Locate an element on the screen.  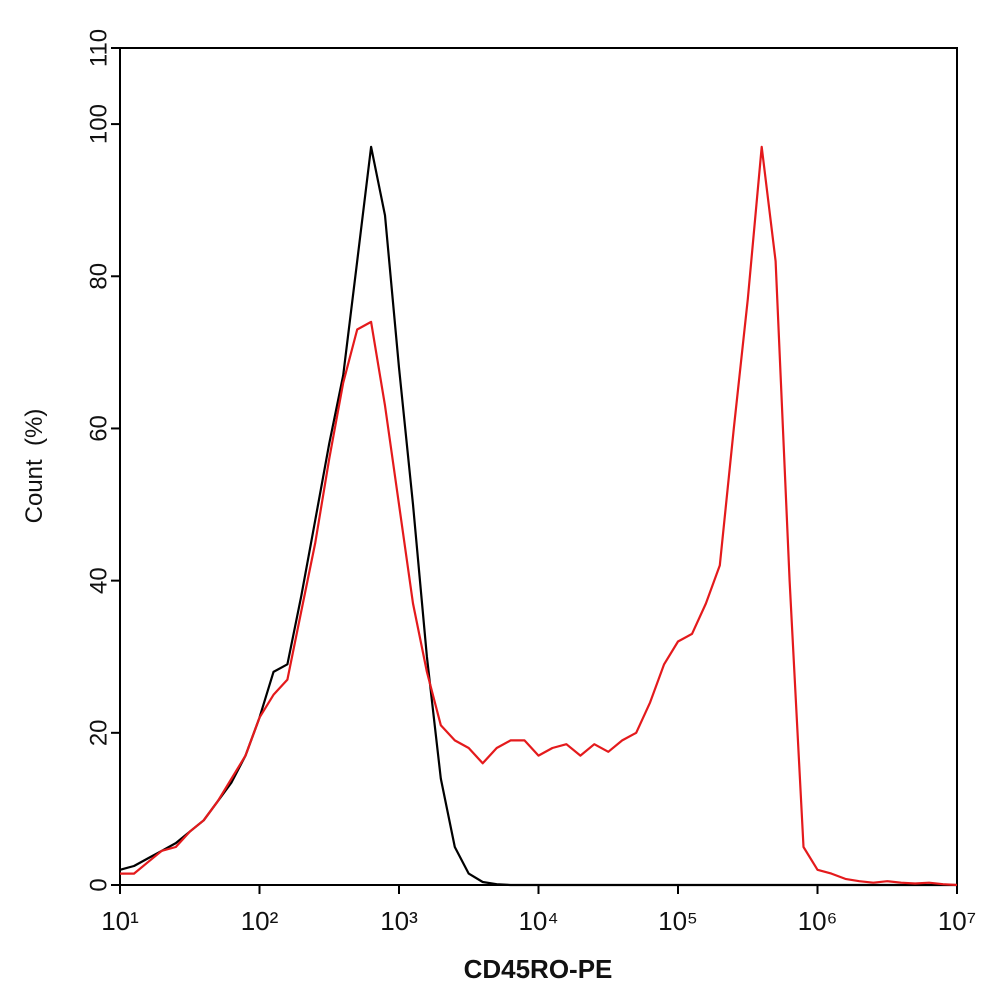
x-tick-label: 10⁶ is located at coordinates (818, 921).